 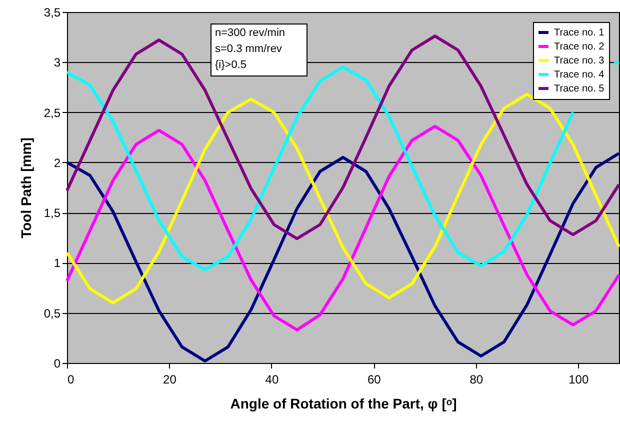 I want to click on y-tick-label: 1, so click(x=57, y=263).